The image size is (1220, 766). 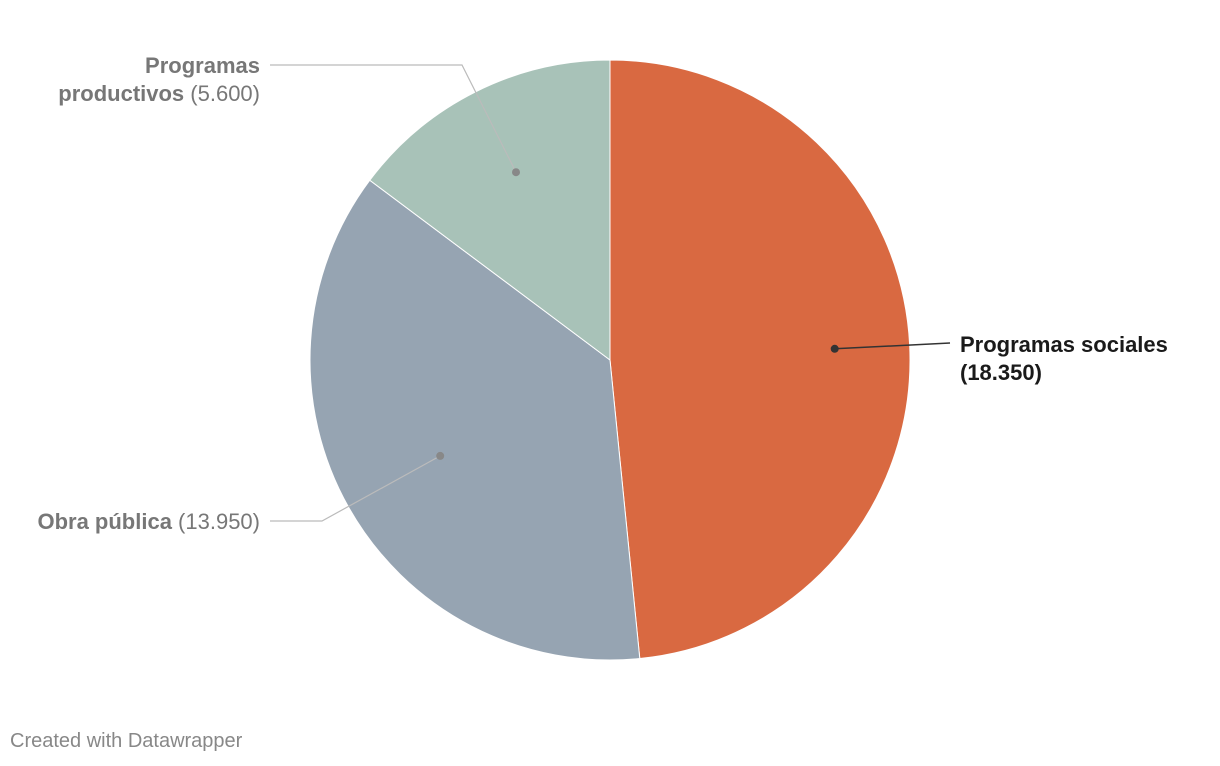 I want to click on slice-label-name: Obra pública, so click(x=104, y=521).